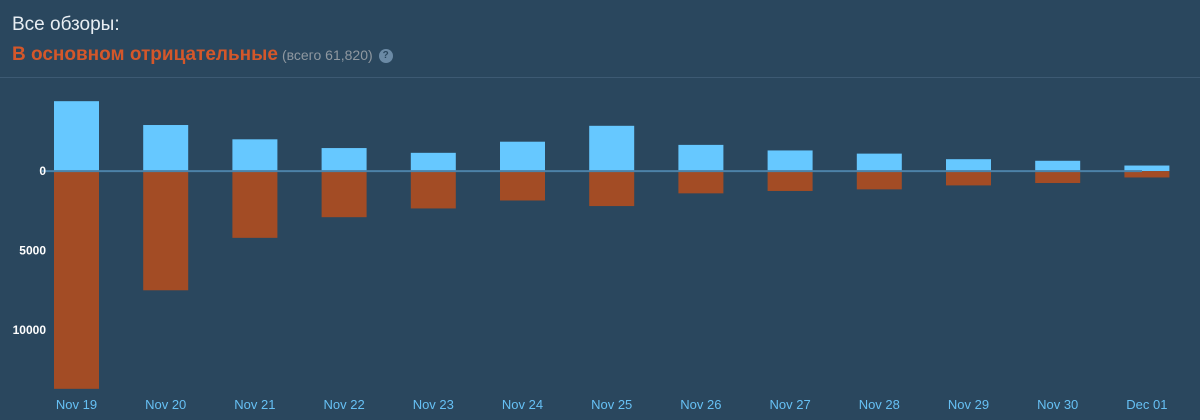  What do you see at coordinates (66, 24) in the screenshot?
I see `reviews-heading: Все обзоры:` at bounding box center [66, 24].